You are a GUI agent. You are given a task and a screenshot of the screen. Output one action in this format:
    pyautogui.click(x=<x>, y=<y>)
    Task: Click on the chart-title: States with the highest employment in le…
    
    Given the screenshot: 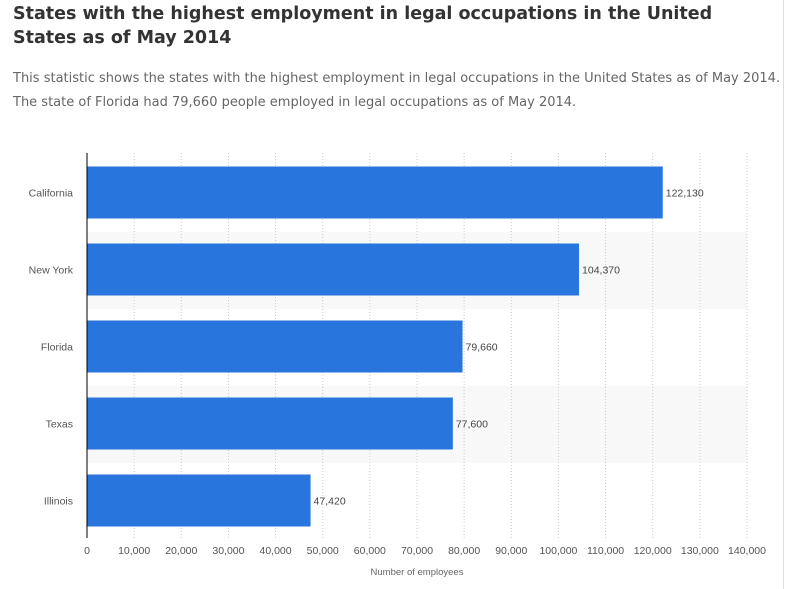 What is the action you would take?
    pyautogui.click(x=363, y=26)
    